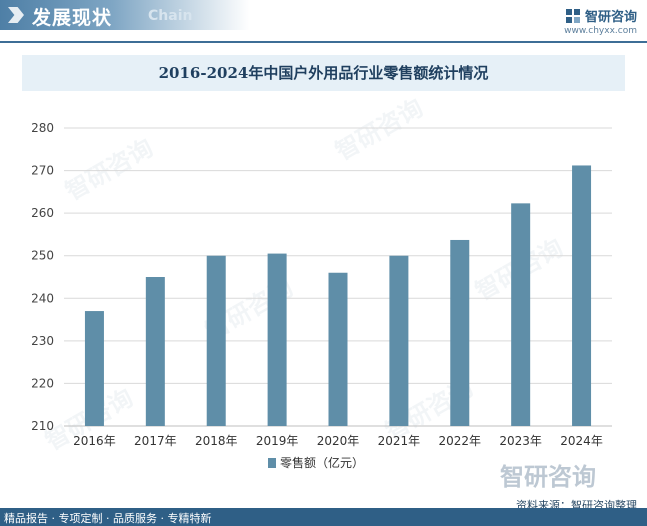  Describe the element at coordinates (94, 441) in the screenshot. I see `x-tick-label: 2016年` at that location.